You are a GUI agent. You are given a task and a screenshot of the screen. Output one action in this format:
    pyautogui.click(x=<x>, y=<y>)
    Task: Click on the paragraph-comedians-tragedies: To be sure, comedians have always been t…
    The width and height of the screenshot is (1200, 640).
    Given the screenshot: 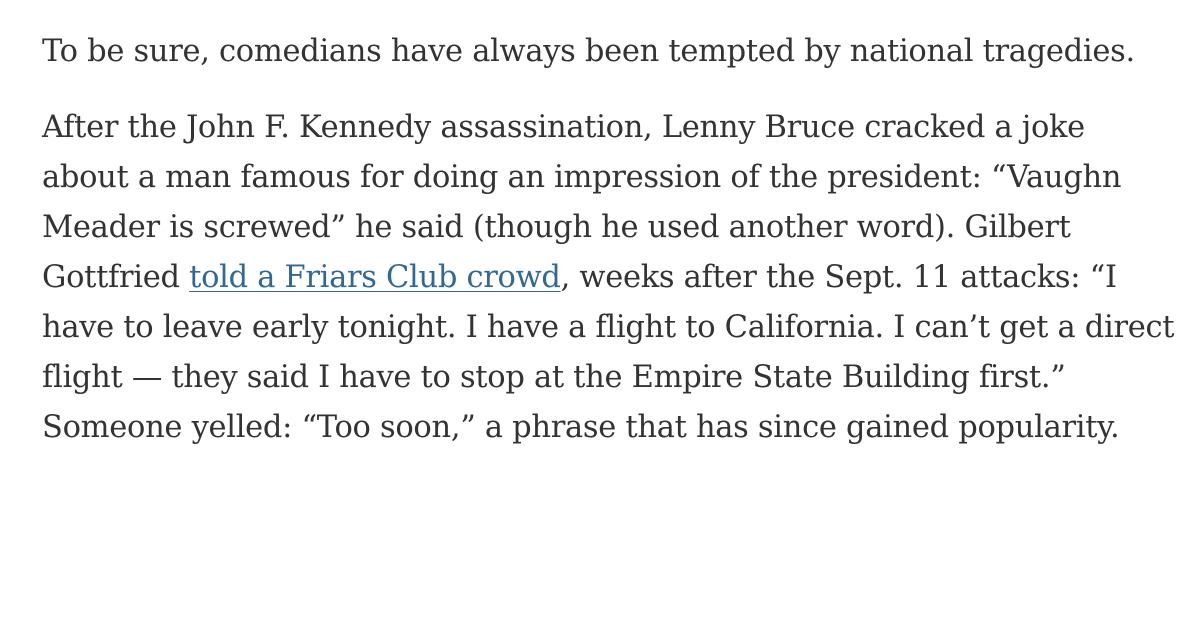 What is the action you would take?
    pyautogui.click(x=609, y=52)
    